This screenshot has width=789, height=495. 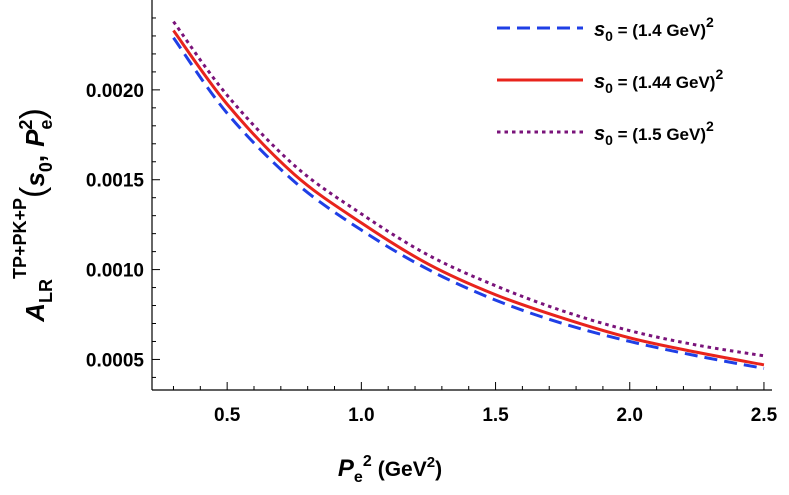 What do you see at coordinates (346, 468) in the screenshot?
I see `xlabel-symbol: P` at bounding box center [346, 468].